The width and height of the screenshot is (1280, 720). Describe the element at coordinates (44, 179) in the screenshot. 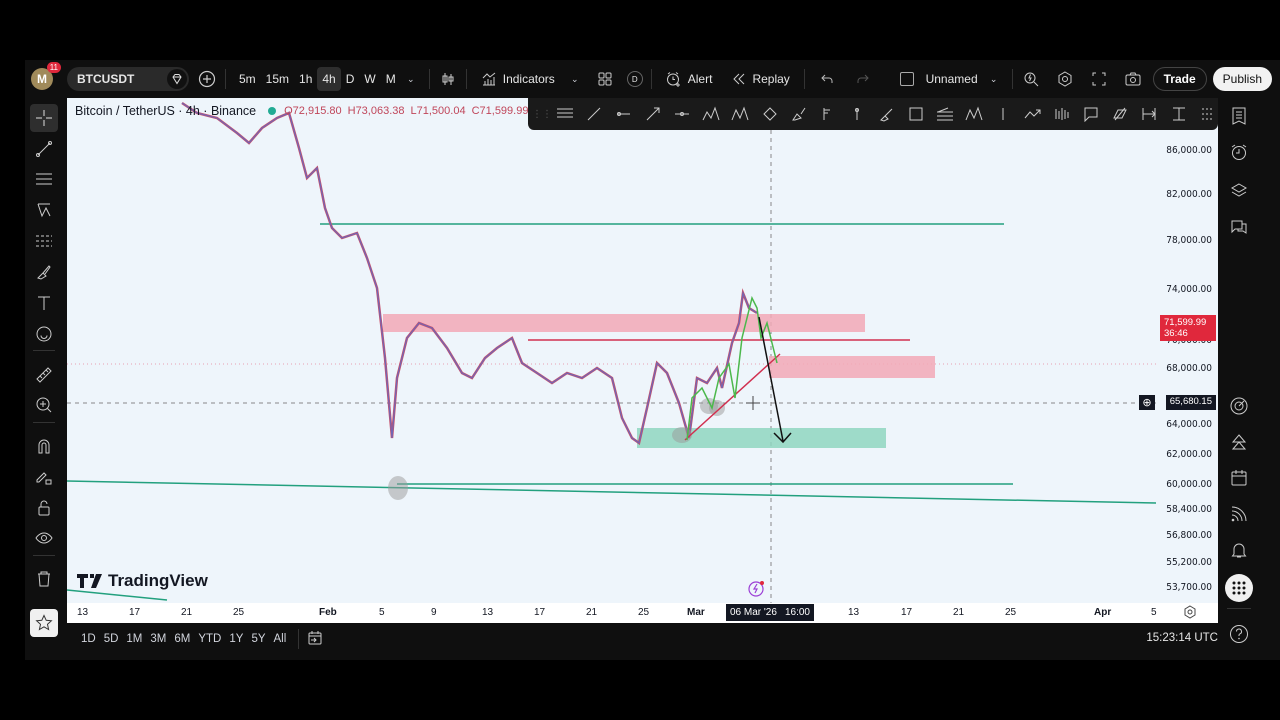

I see `fib-tool` at that location.